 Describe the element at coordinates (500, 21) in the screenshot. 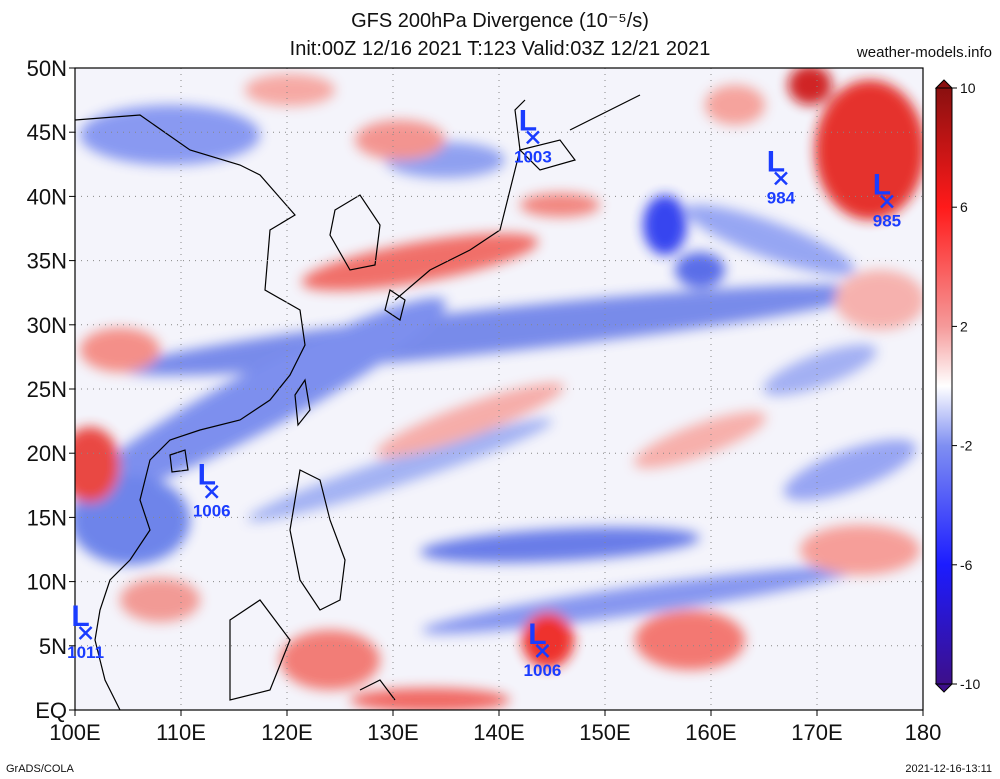

I see `chart-title: GFS 200hPa Divergence (10⁻⁵/s)` at that location.